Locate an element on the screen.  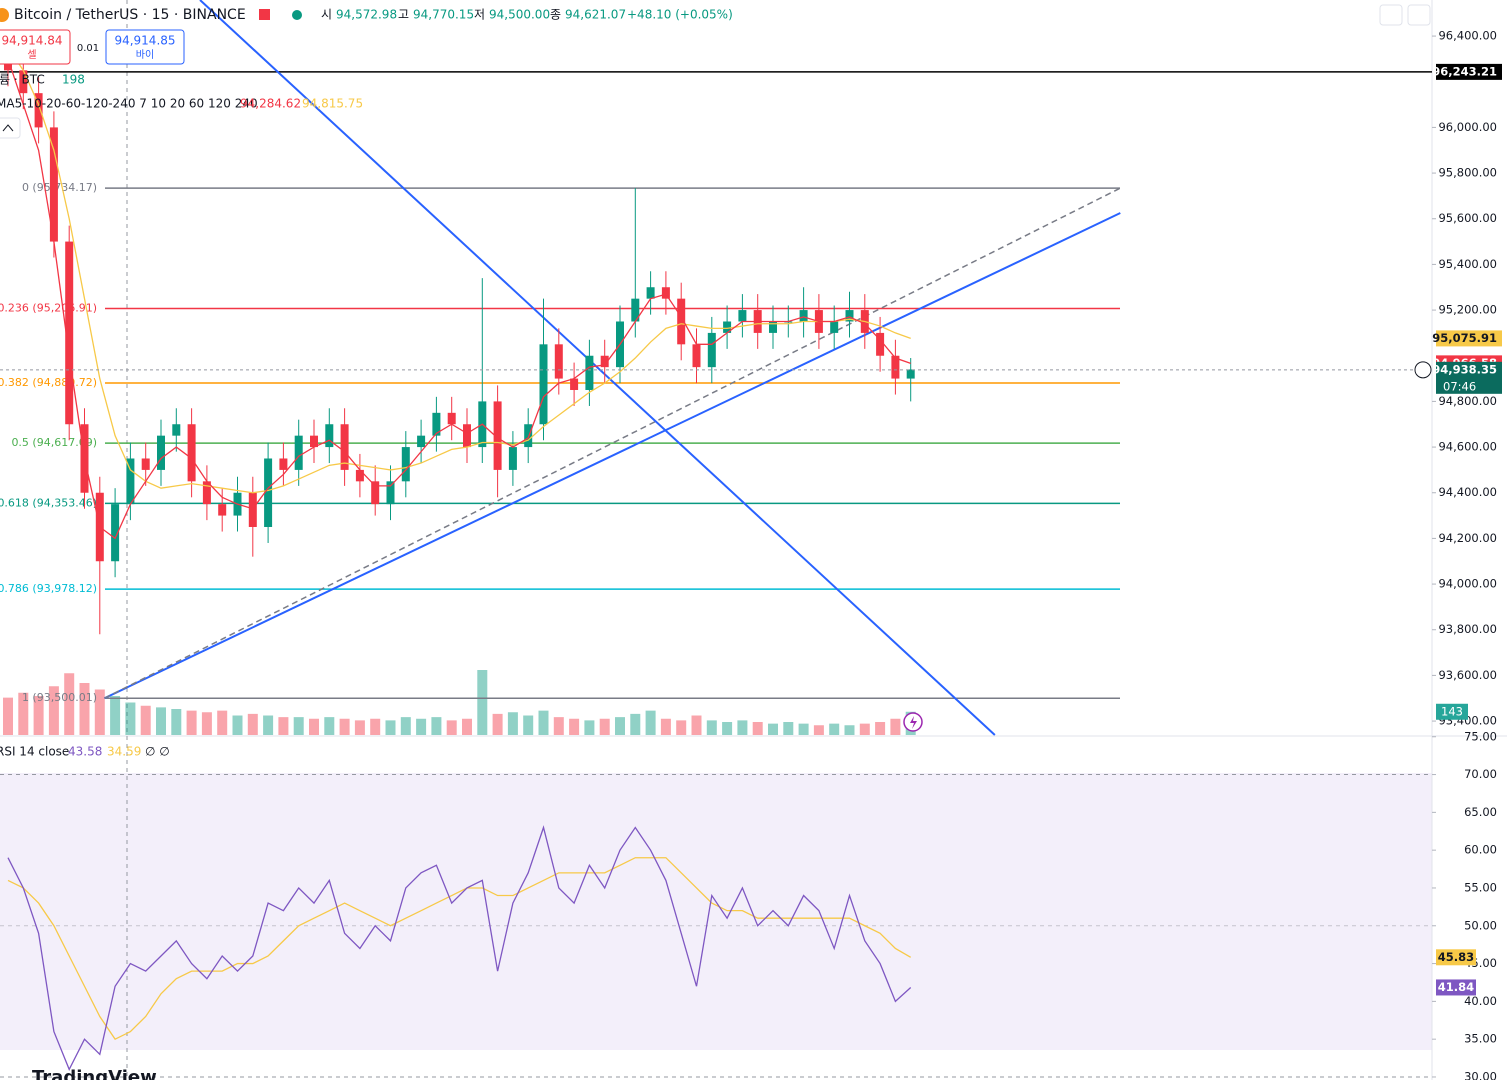
axis-tag is located at coordinates (1456, 987).